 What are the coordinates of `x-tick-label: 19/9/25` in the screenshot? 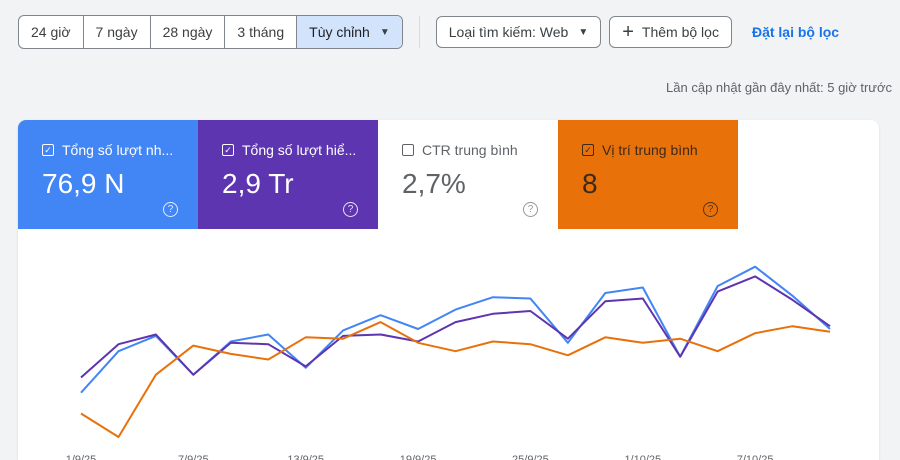 It's located at (418, 457).